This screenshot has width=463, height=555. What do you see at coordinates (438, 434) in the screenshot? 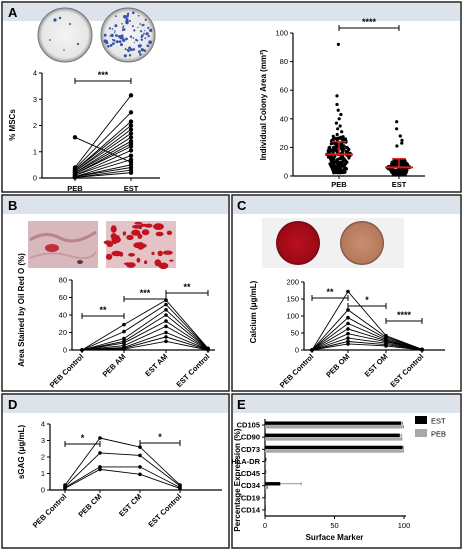
I see `legend-label: PEB` at bounding box center [438, 434].